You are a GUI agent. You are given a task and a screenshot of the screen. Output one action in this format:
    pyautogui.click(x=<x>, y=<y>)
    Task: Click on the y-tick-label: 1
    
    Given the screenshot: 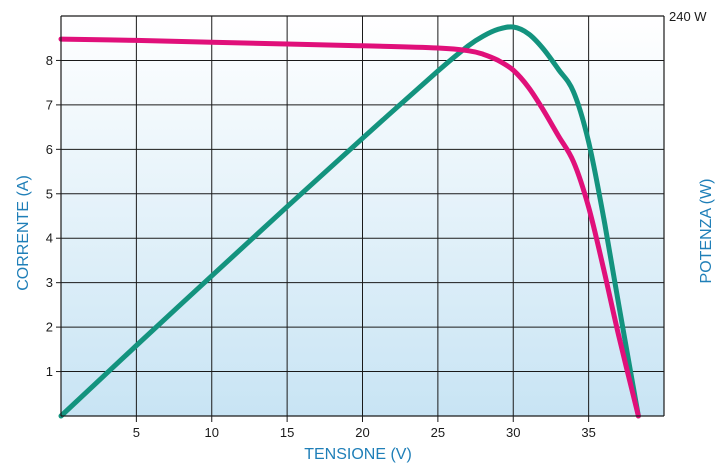 What is the action you would take?
    pyautogui.click(x=49, y=371)
    